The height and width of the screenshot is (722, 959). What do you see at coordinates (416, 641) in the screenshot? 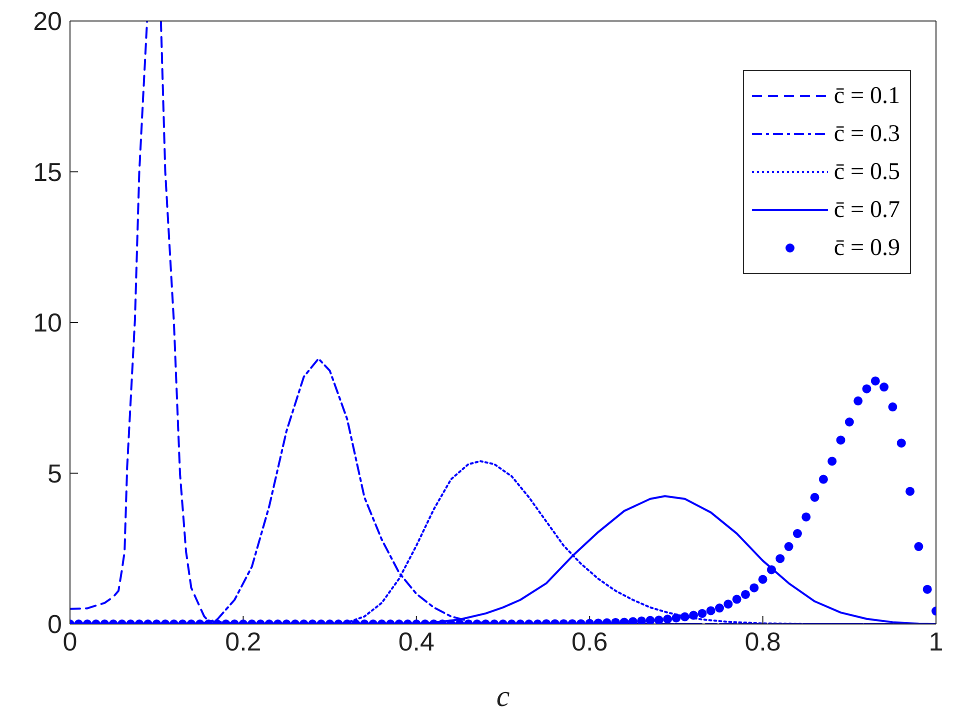
I see `x-tick-label: 0.4` at bounding box center [416, 641].